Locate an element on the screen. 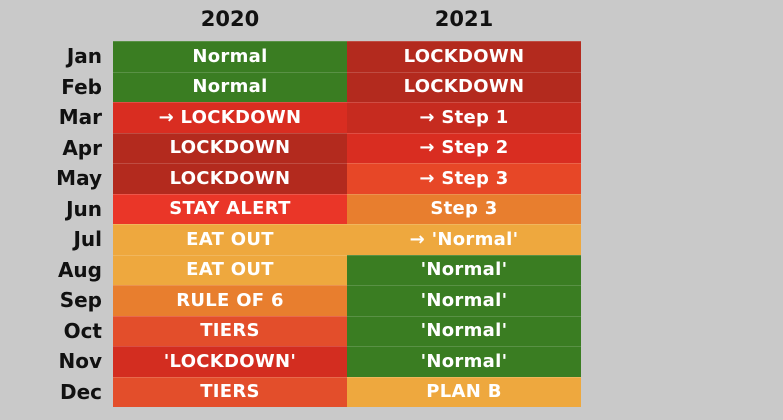 The image size is (783, 420). cell-2020-apr: LOCKDOWN is located at coordinates (230, 147).